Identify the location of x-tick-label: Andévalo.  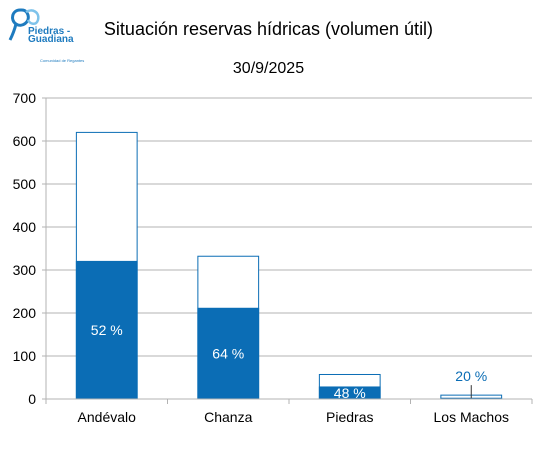
(107, 417).